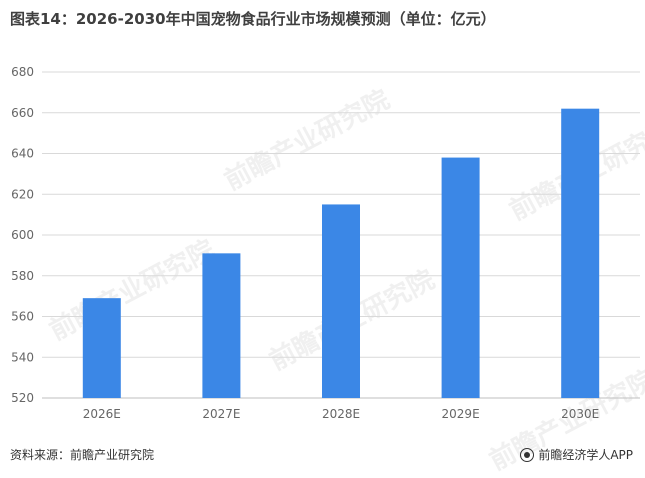  Describe the element at coordinates (82, 455) in the screenshot. I see `source-note: 资料来源：前瞻产业研究院` at that location.